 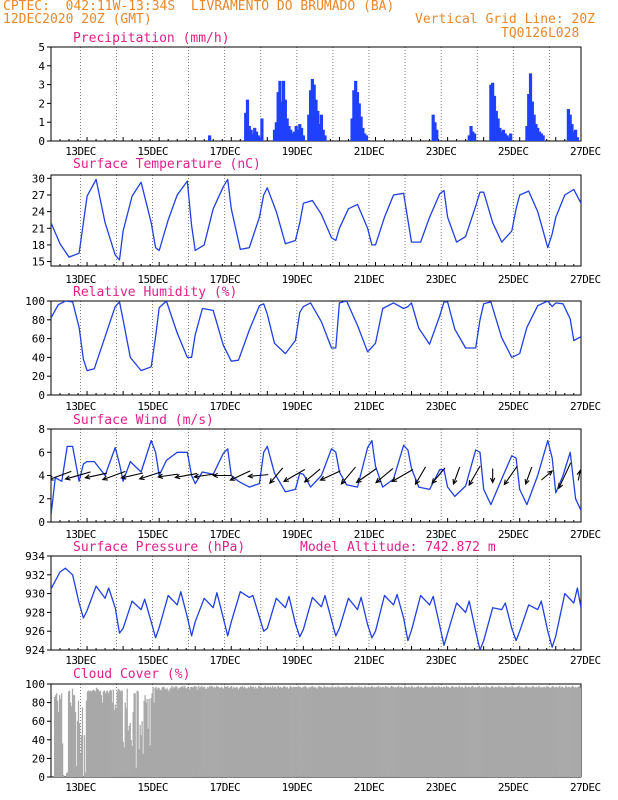 I want to click on cloud-title: Cloud Cover (%), so click(x=131, y=674).